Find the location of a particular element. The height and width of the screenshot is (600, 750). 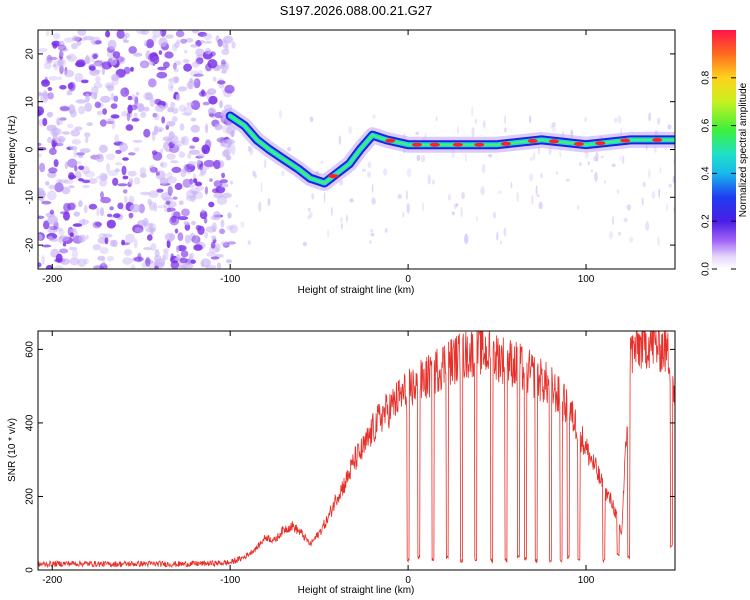

colorbar-ticks: 0.0 0.2 0.4 0.6 0.8 is located at coordinates (718, 173).